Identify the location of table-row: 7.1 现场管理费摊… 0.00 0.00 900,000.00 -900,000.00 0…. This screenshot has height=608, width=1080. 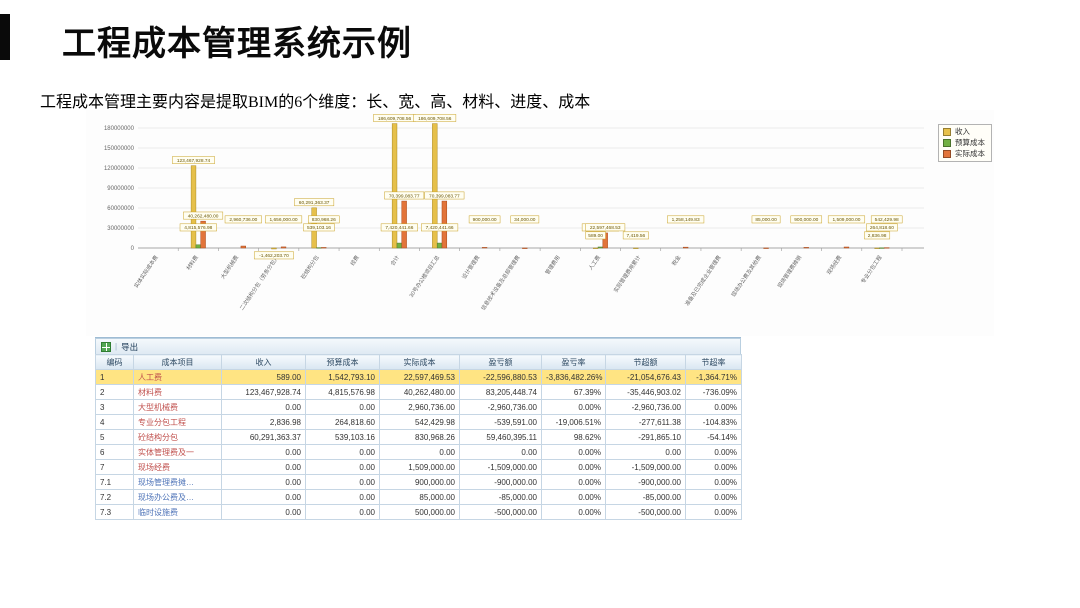
(418, 482).